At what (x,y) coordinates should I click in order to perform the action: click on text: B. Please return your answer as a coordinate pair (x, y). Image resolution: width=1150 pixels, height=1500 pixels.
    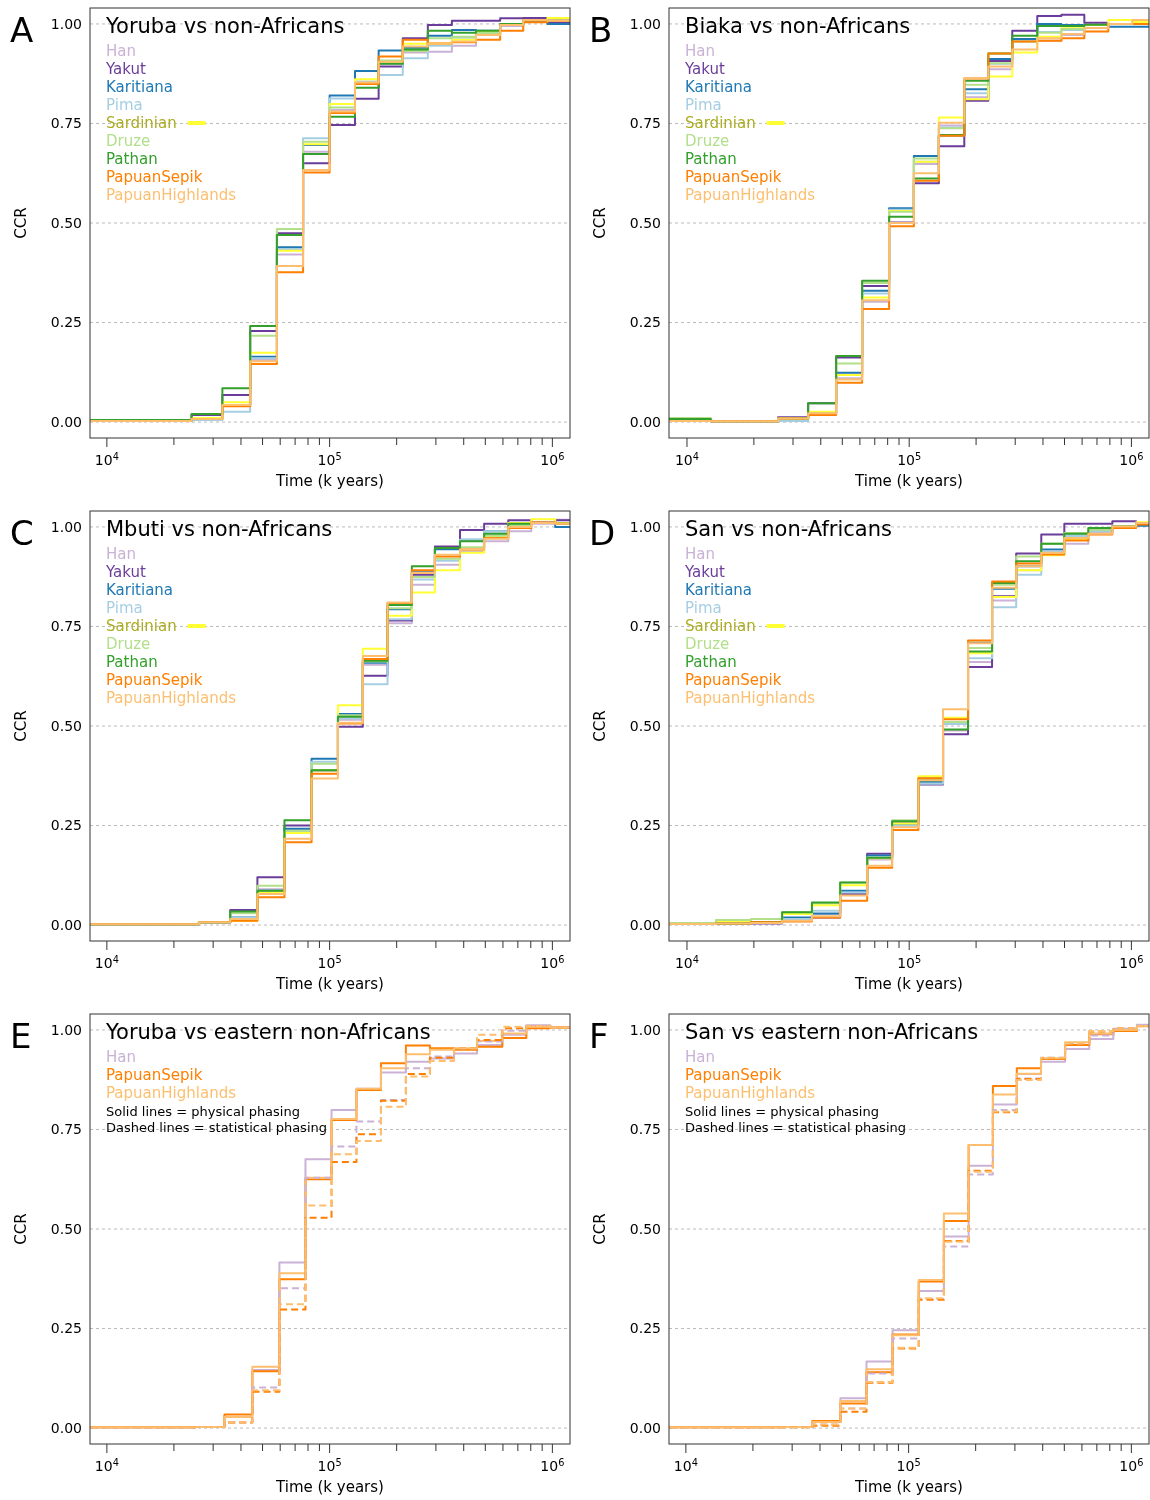
    Looking at the image, I should click on (601, 30).